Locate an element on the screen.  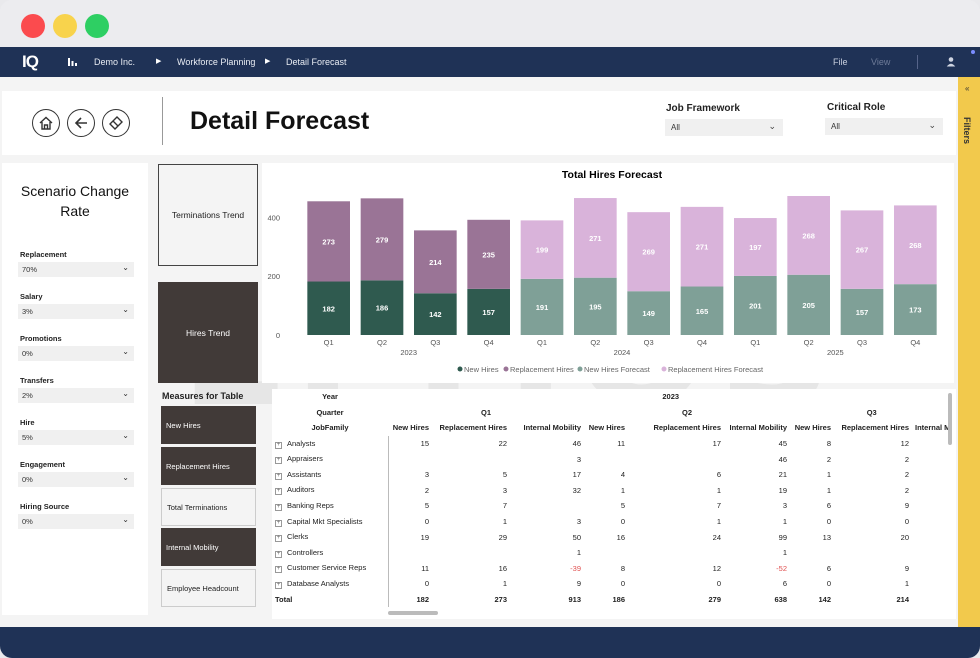
app-logo: IQ is located at coordinates (30, 61).